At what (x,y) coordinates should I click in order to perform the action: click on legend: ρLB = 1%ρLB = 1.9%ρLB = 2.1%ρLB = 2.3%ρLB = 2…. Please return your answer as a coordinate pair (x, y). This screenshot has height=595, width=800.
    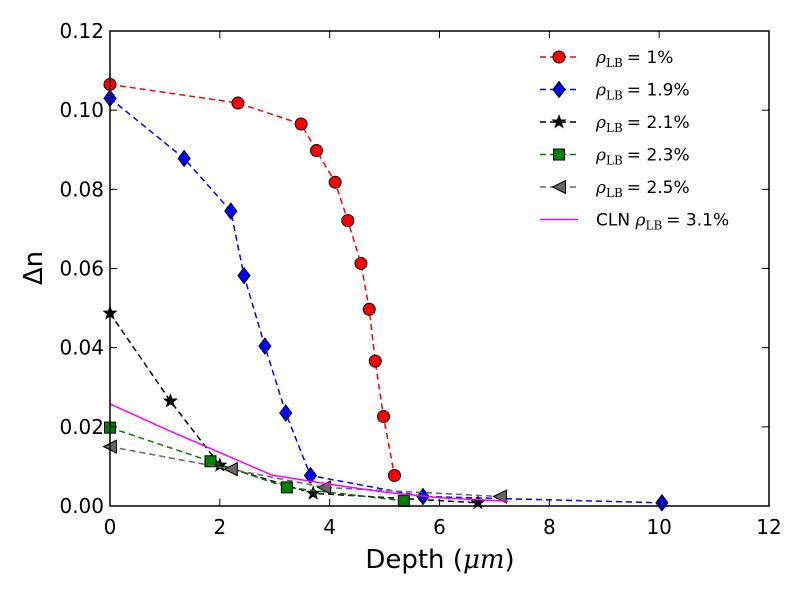
    Looking at the image, I should click on (634, 140).